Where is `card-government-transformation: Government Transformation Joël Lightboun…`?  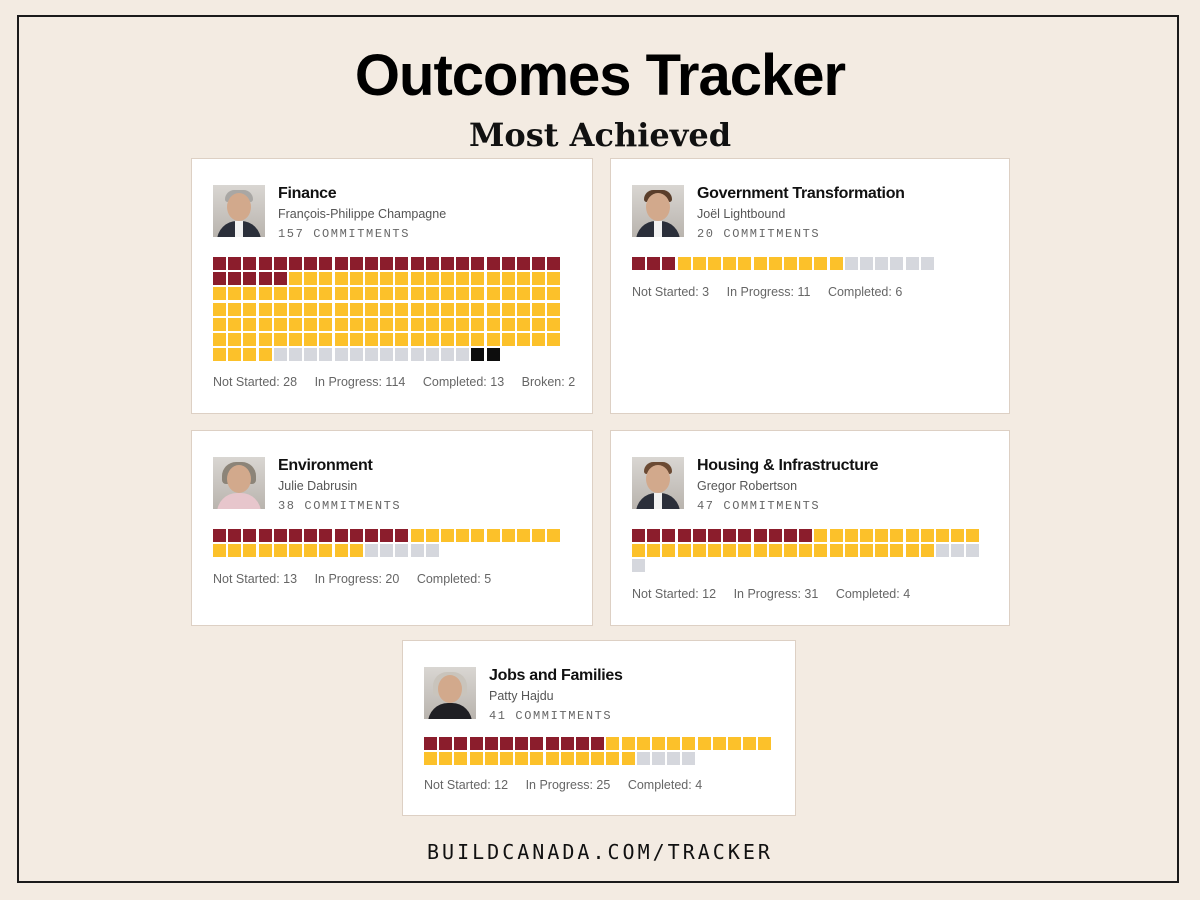
card-government-transformation: Government Transformation Joël Lightboun… is located at coordinates (810, 286).